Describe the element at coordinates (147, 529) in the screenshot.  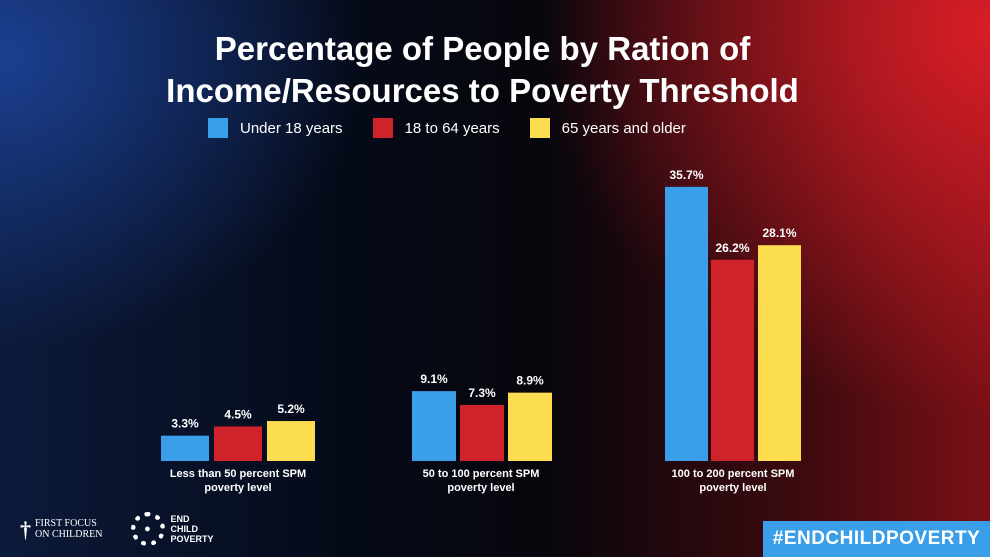
I see `sun-icon: ●` at that location.